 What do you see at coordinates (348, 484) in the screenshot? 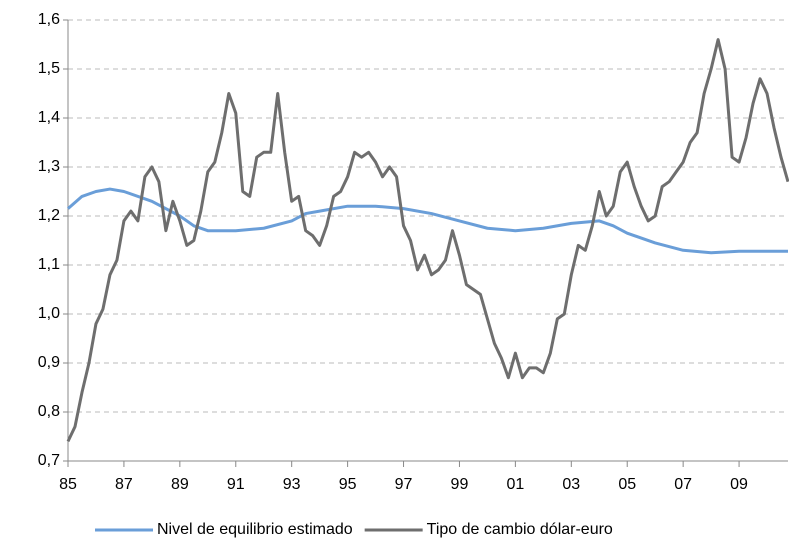
I see `x-tick-label: 95` at bounding box center [348, 484].